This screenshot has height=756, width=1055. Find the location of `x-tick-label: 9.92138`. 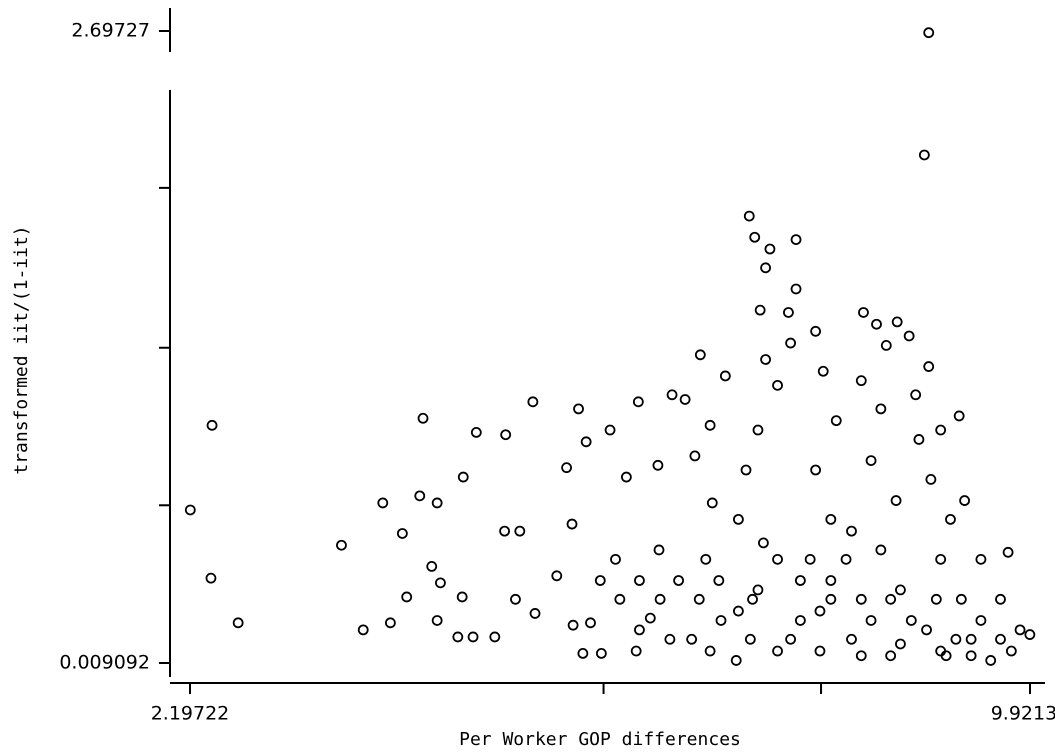

x-tick-label: 9.92138 is located at coordinates (1023, 714).